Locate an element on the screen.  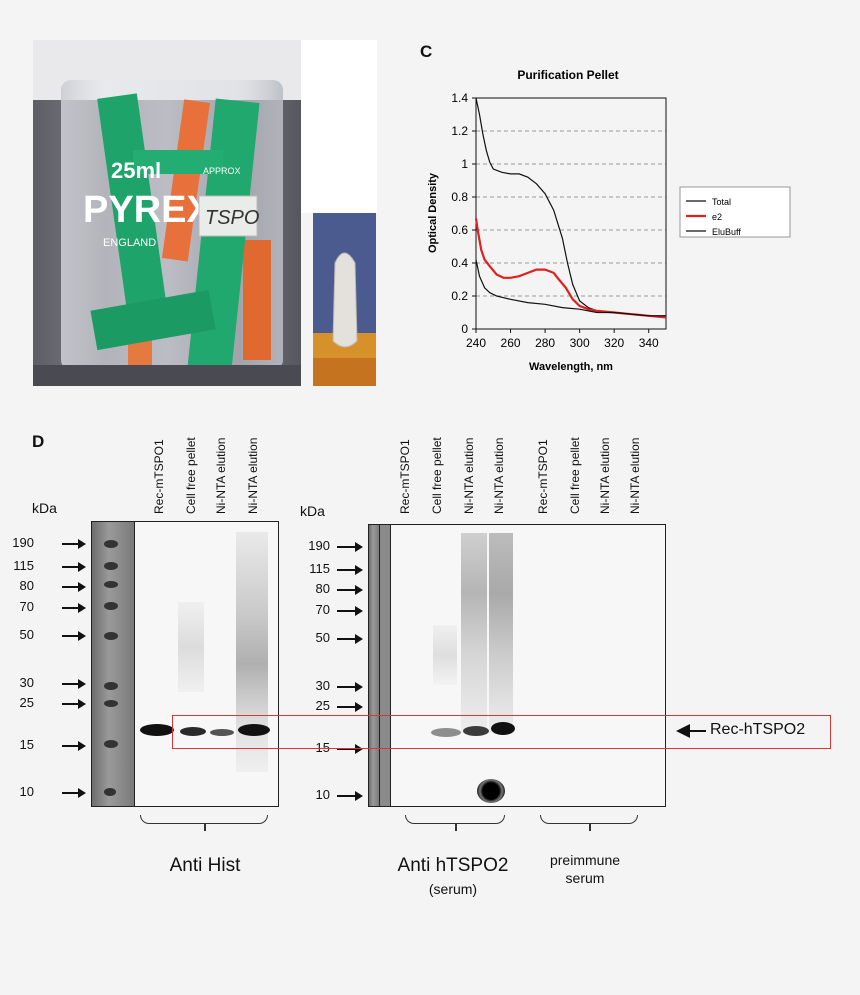
caption-preimmune-serum: serum is located at coordinates (585, 878).